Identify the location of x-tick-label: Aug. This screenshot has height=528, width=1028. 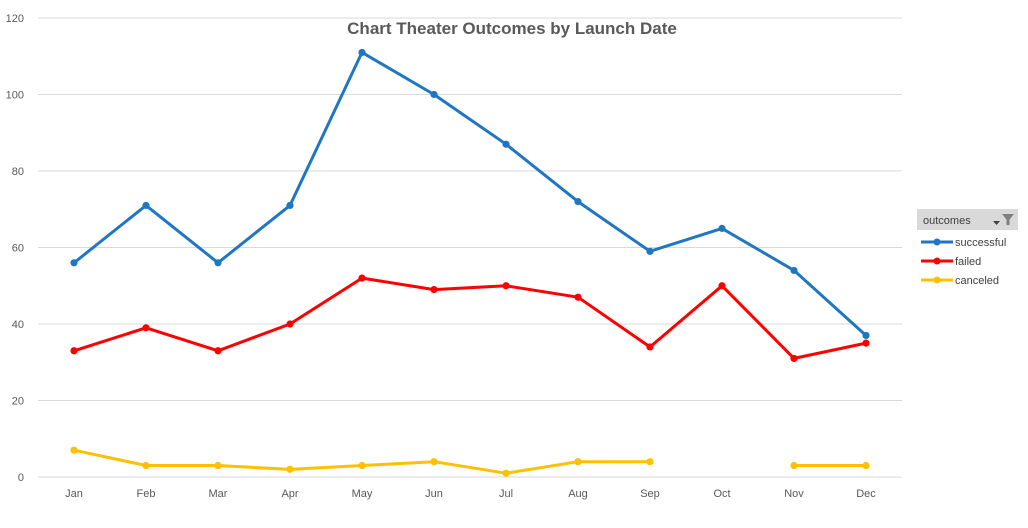
(578, 494).